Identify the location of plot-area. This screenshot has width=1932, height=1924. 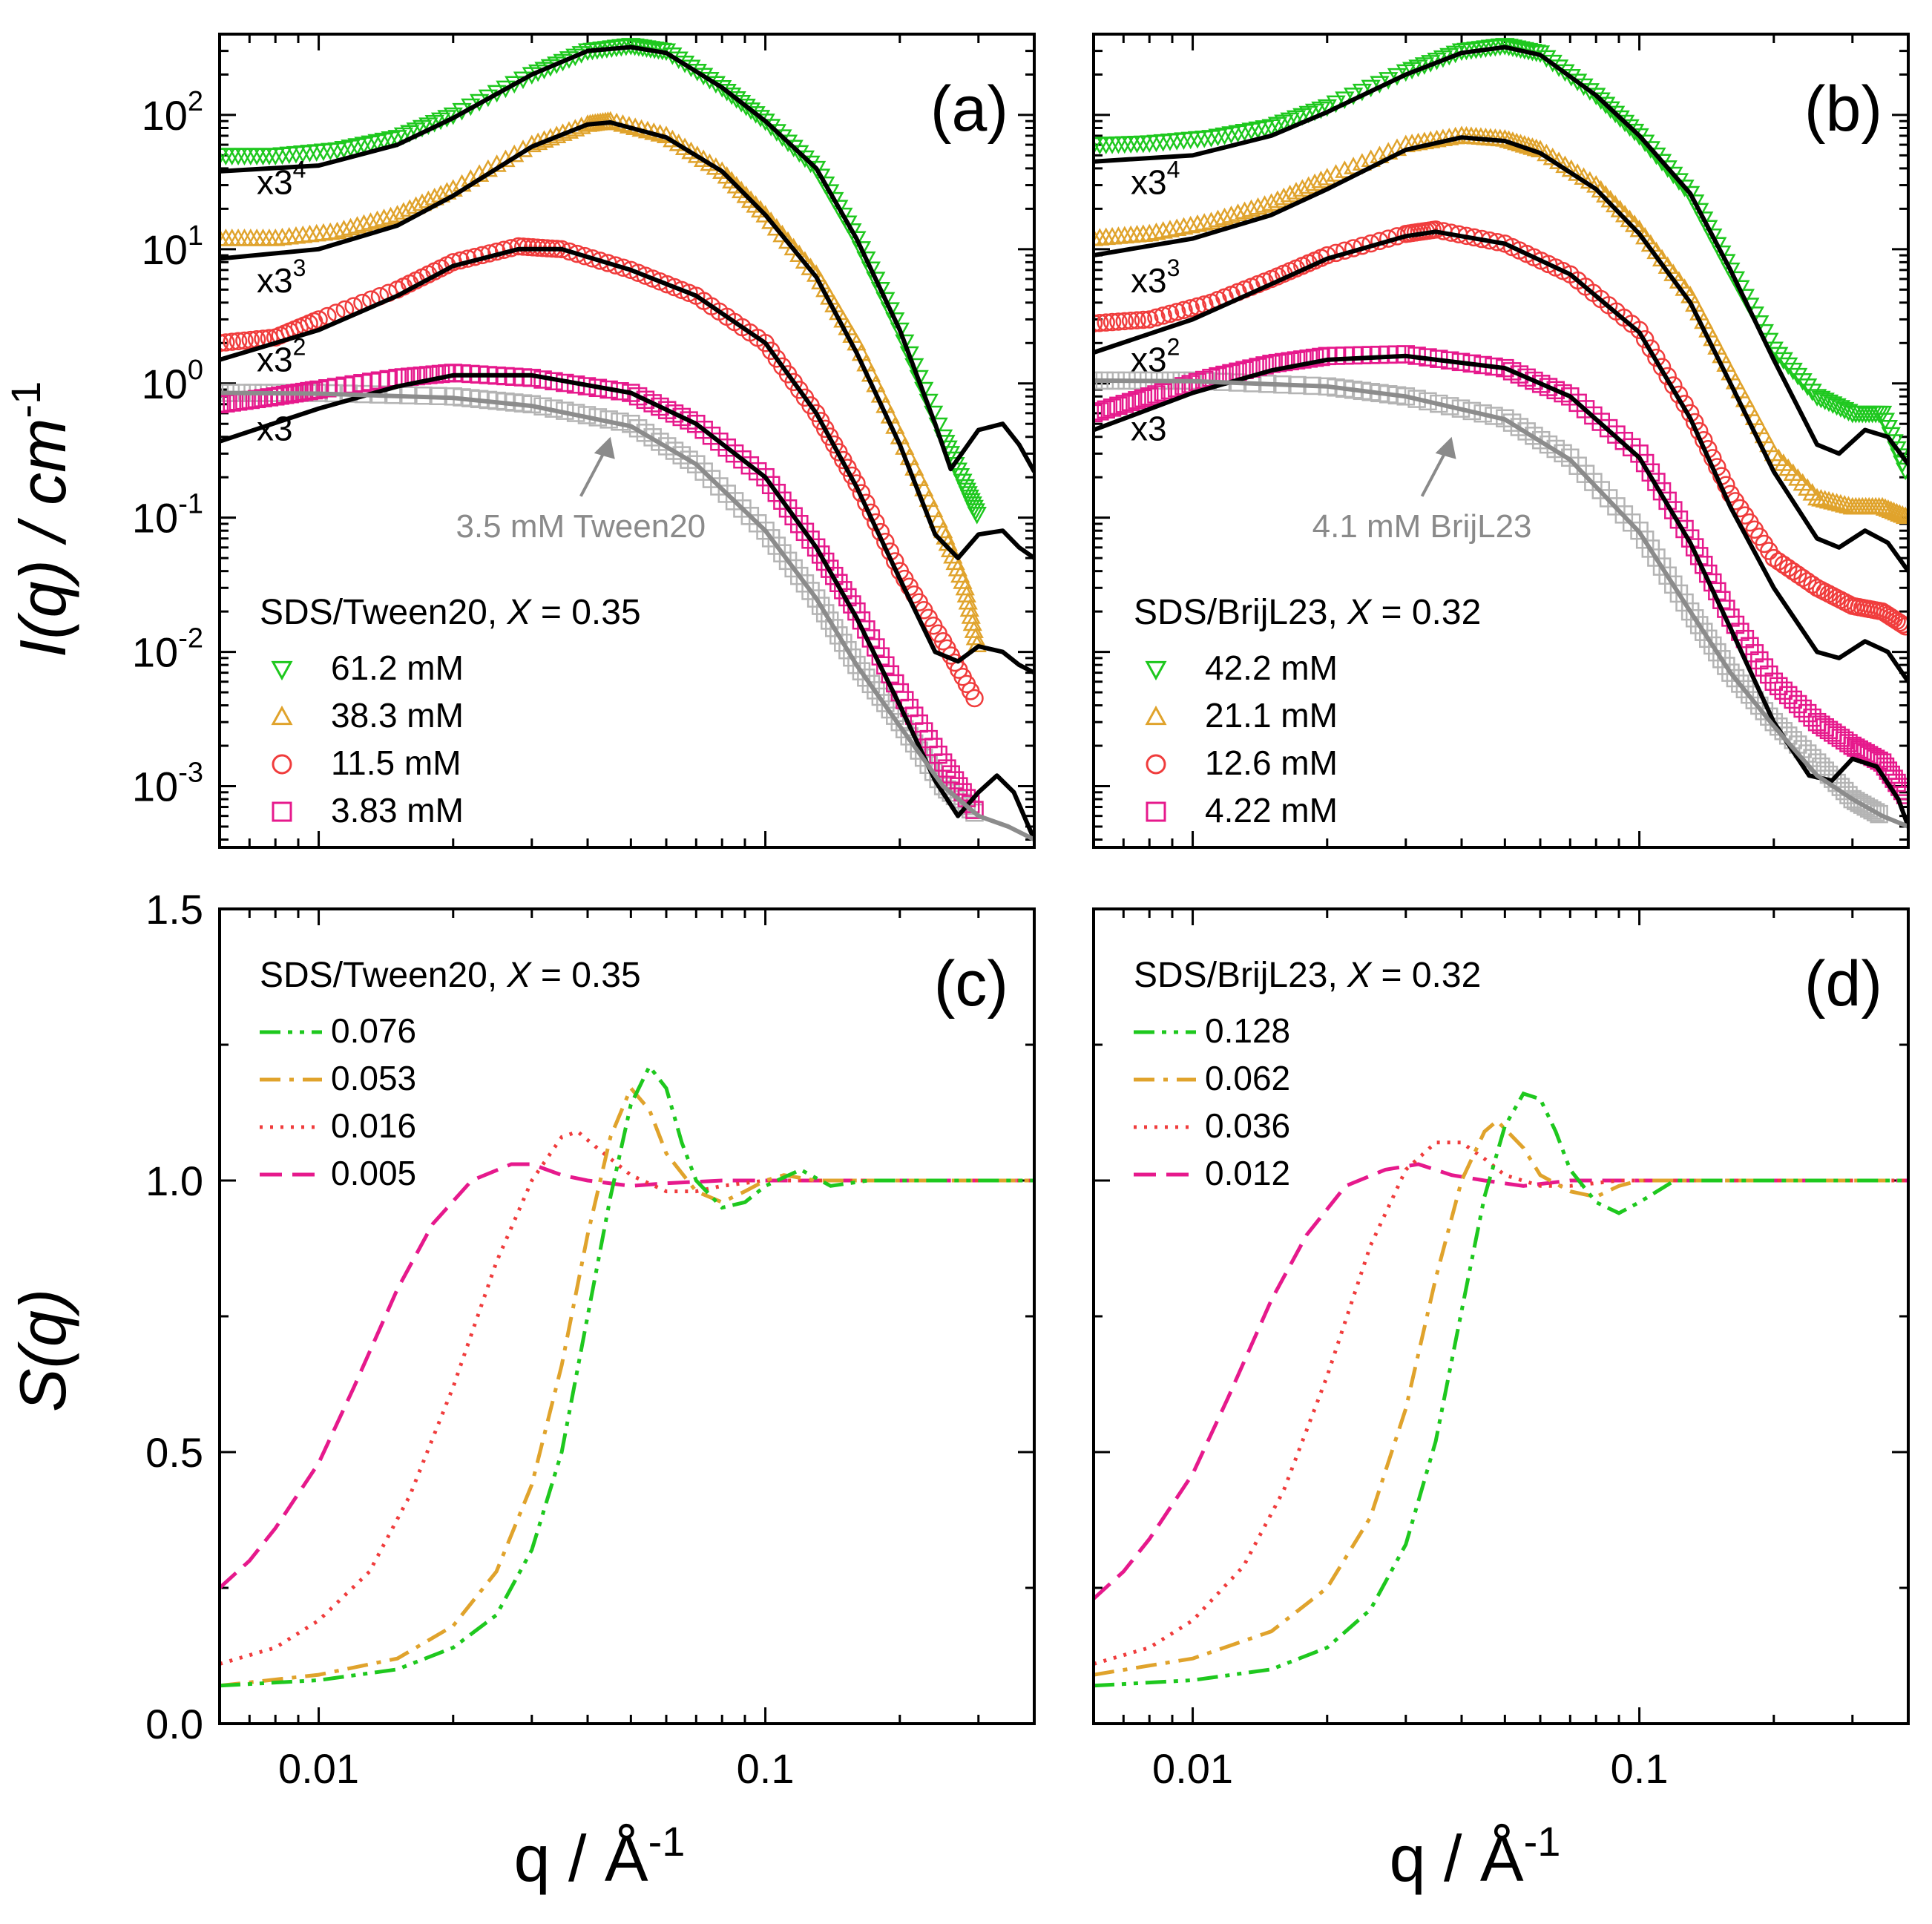
(1501, 1390).